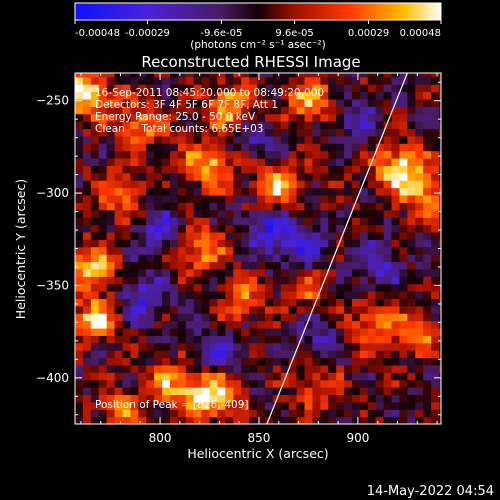  What do you see at coordinates (179, 129) in the screenshot?
I see `annotation-clean-counts: Clean Total counts: 6.65E+03` at bounding box center [179, 129].